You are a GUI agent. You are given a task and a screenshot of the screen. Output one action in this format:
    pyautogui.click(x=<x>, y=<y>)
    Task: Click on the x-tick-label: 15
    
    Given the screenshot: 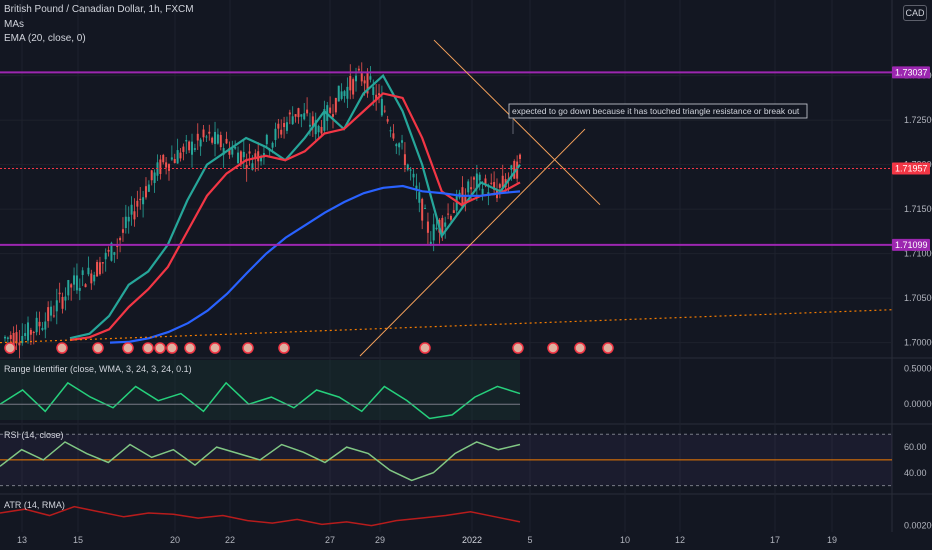 What is the action you would take?
    pyautogui.click(x=78, y=540)
    